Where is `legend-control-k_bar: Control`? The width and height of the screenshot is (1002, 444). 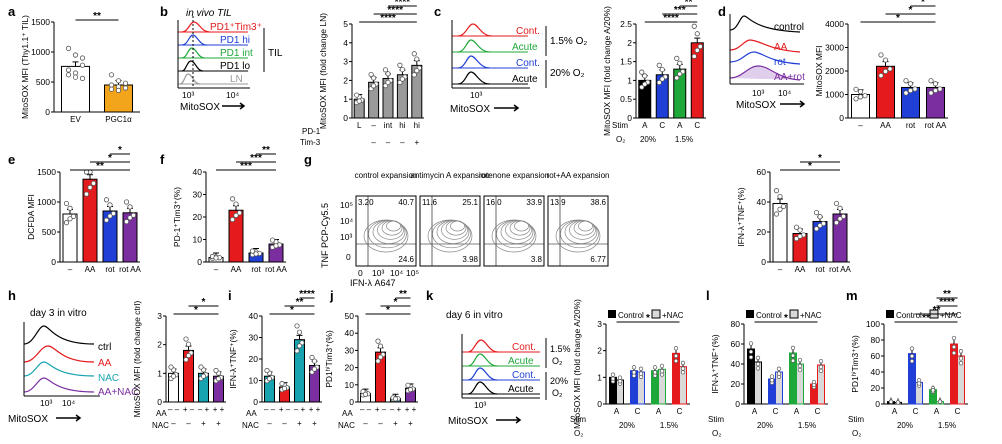 legend-control-k_bar: Control is located at coordinates (631, 315).